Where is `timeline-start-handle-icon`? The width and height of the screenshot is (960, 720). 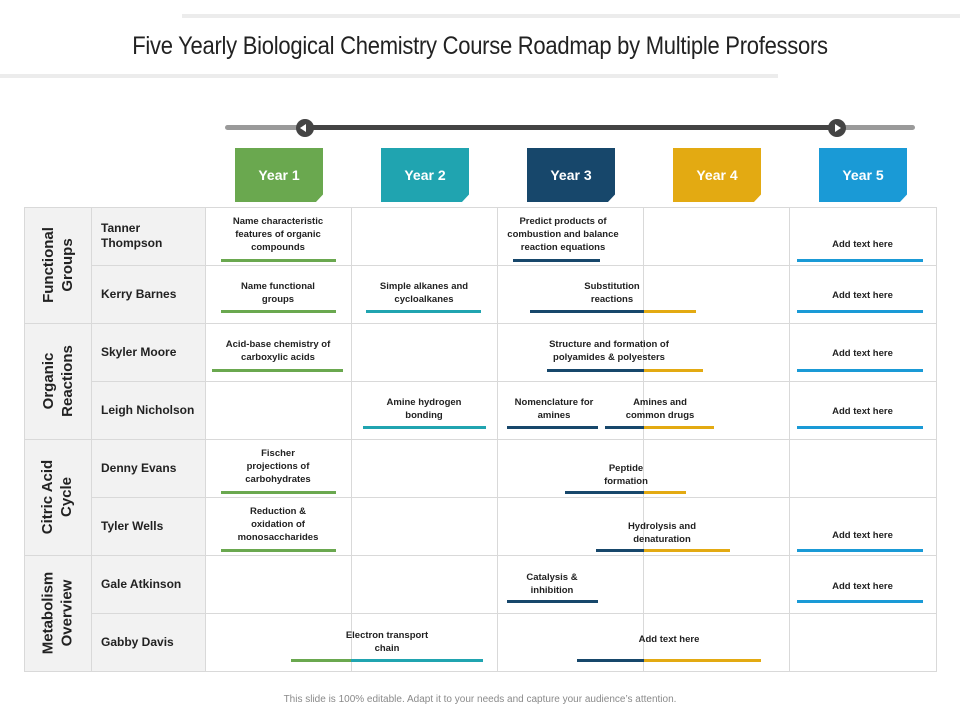
timeline-start-handle-icon is located at coordinates (305, 128).